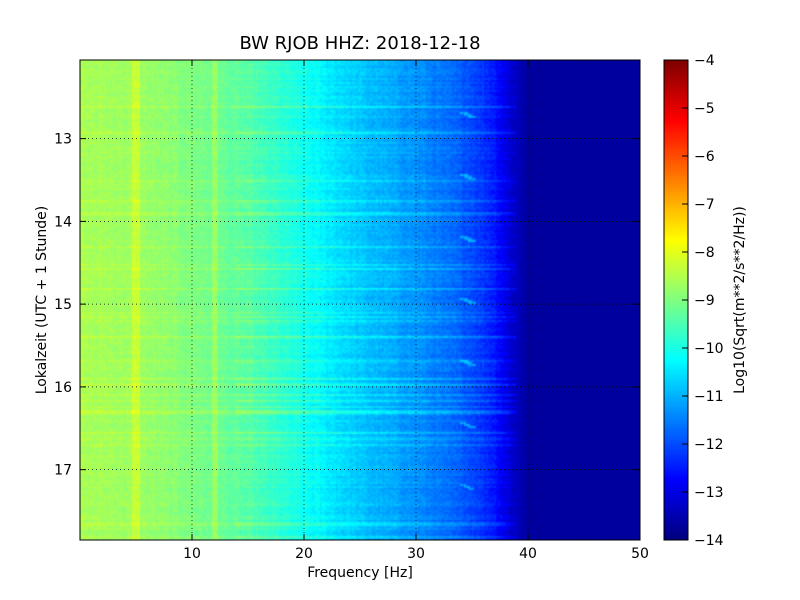  I want to click on y-tick-label: 15, so click(63, 305).